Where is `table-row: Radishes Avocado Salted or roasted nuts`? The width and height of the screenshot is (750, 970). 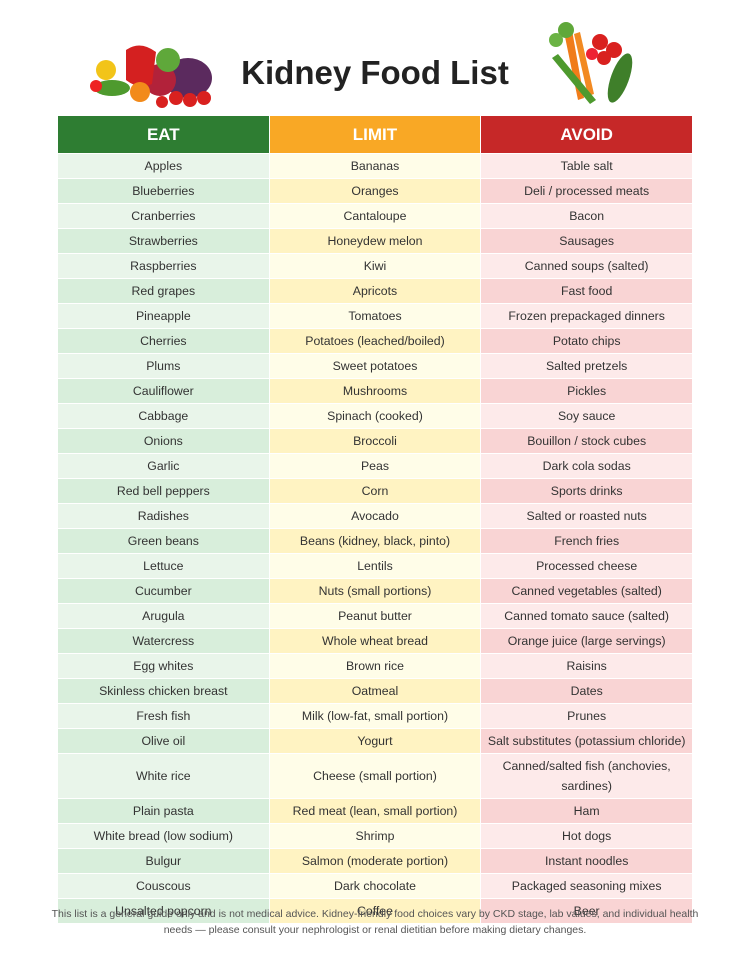 table-row: Radishes Avocado Salted or roasted nuts is located at coordinates (375, 516).